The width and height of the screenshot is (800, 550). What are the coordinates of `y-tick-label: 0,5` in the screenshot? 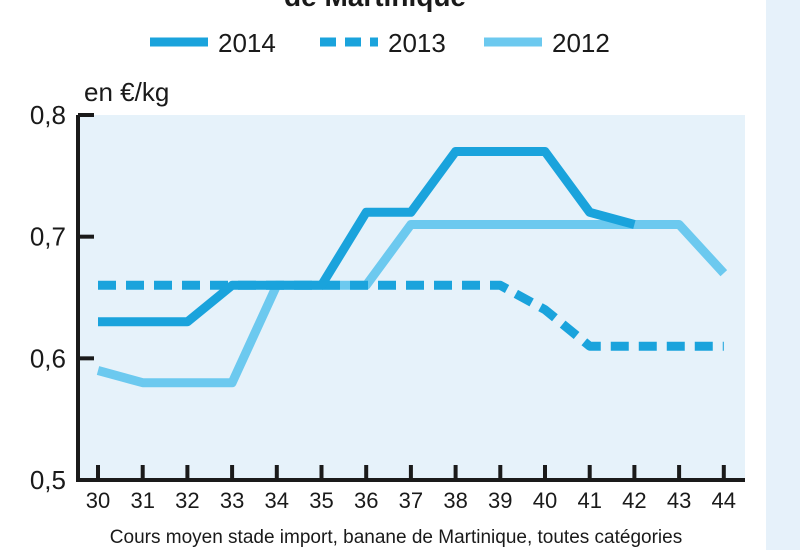 It's located at (48, 480).